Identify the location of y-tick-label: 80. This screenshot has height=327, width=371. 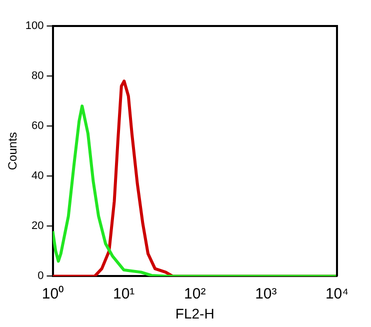
(38, 76).